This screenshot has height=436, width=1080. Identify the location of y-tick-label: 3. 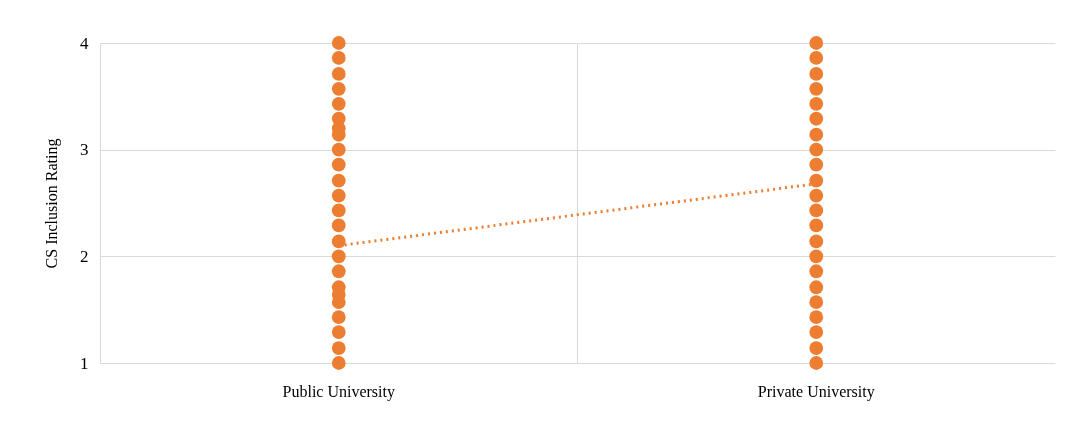
(84, 150).